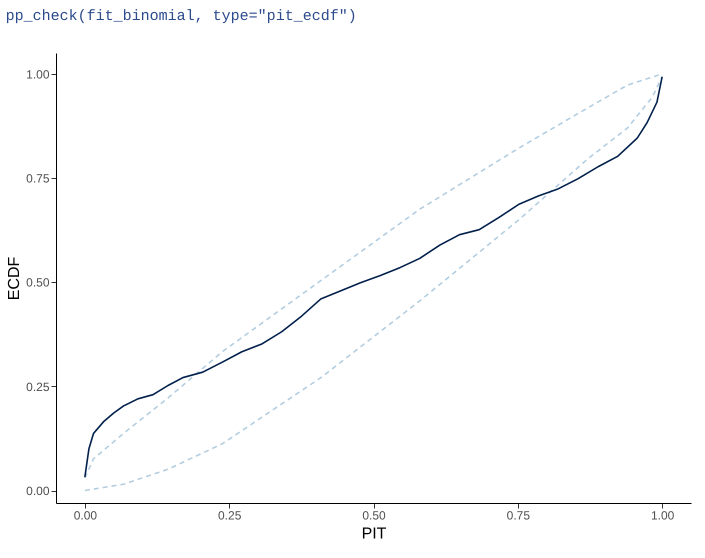  What do you see at coordinates (38, 283) in the screenshot?
I see `y-tick-label: 0.50` at bounding box center [38, 283].